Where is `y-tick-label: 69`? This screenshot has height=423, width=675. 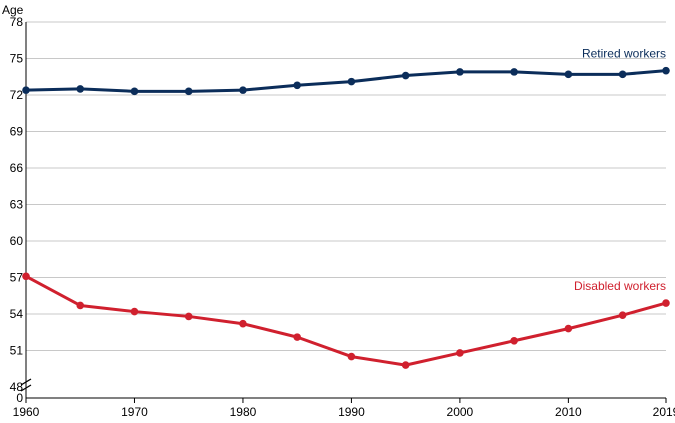
y-tick-label: 69 is located at coordinates (17, 132).